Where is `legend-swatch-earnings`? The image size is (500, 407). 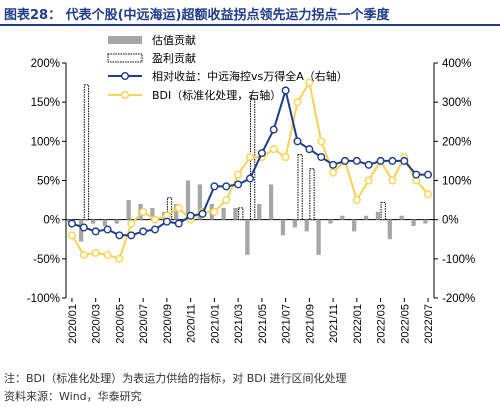
legend-swatch-earnings is located at coordinates (125, 58).